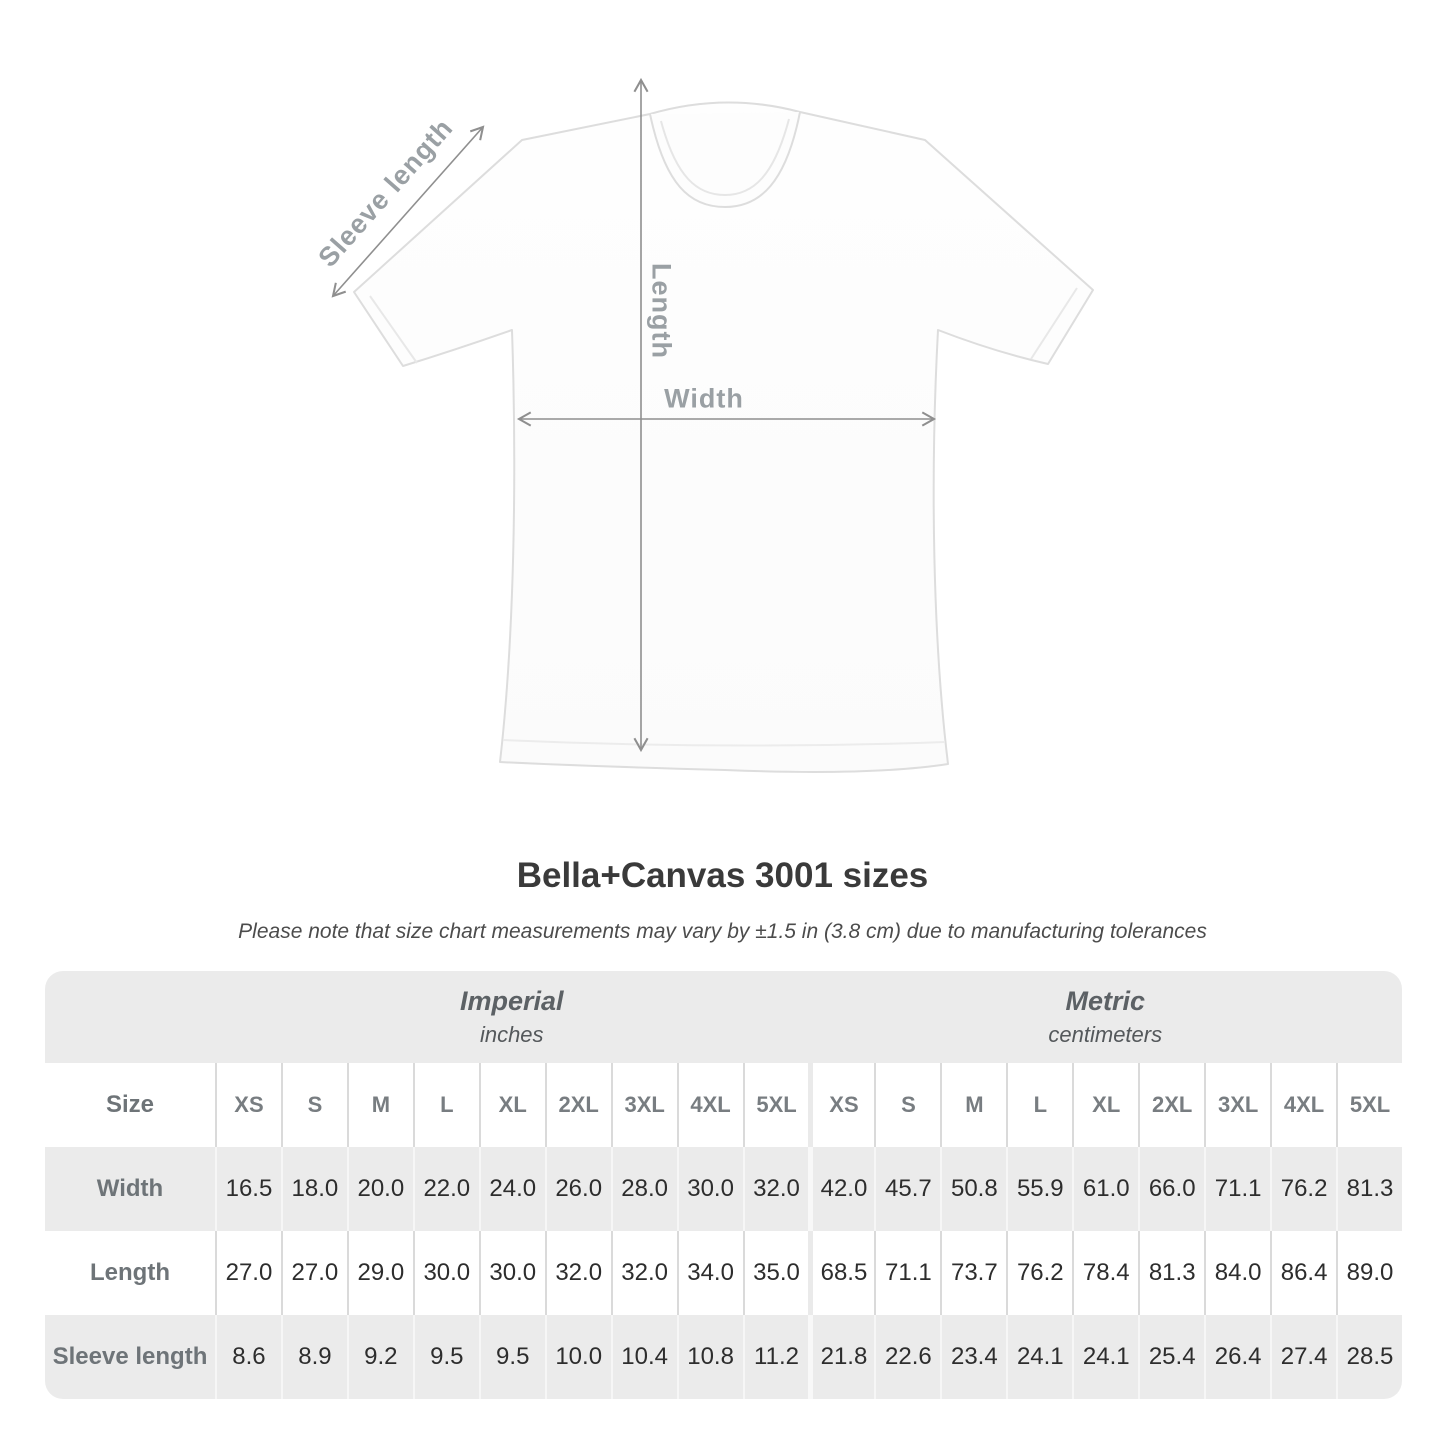 Image resolution: width=1445 pixels, height=1445 pixels. I want to click on table-cell: 26.4, so click(1237, 1357).